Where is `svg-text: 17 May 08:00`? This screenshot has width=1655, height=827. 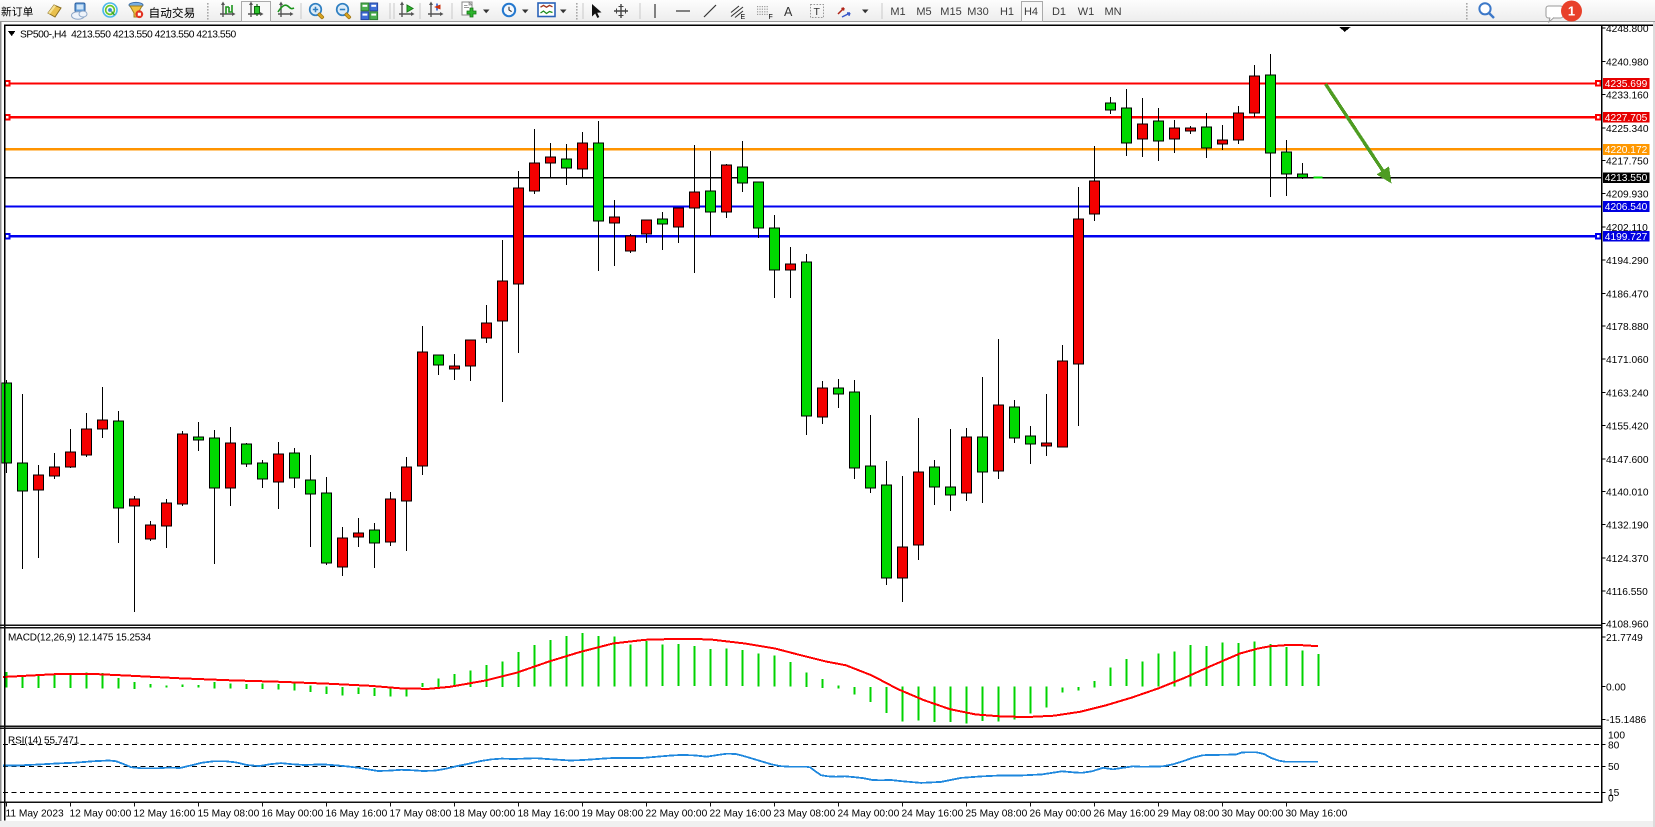
svg-text: 17 May 08:00 is located at coordinates (421, 814).